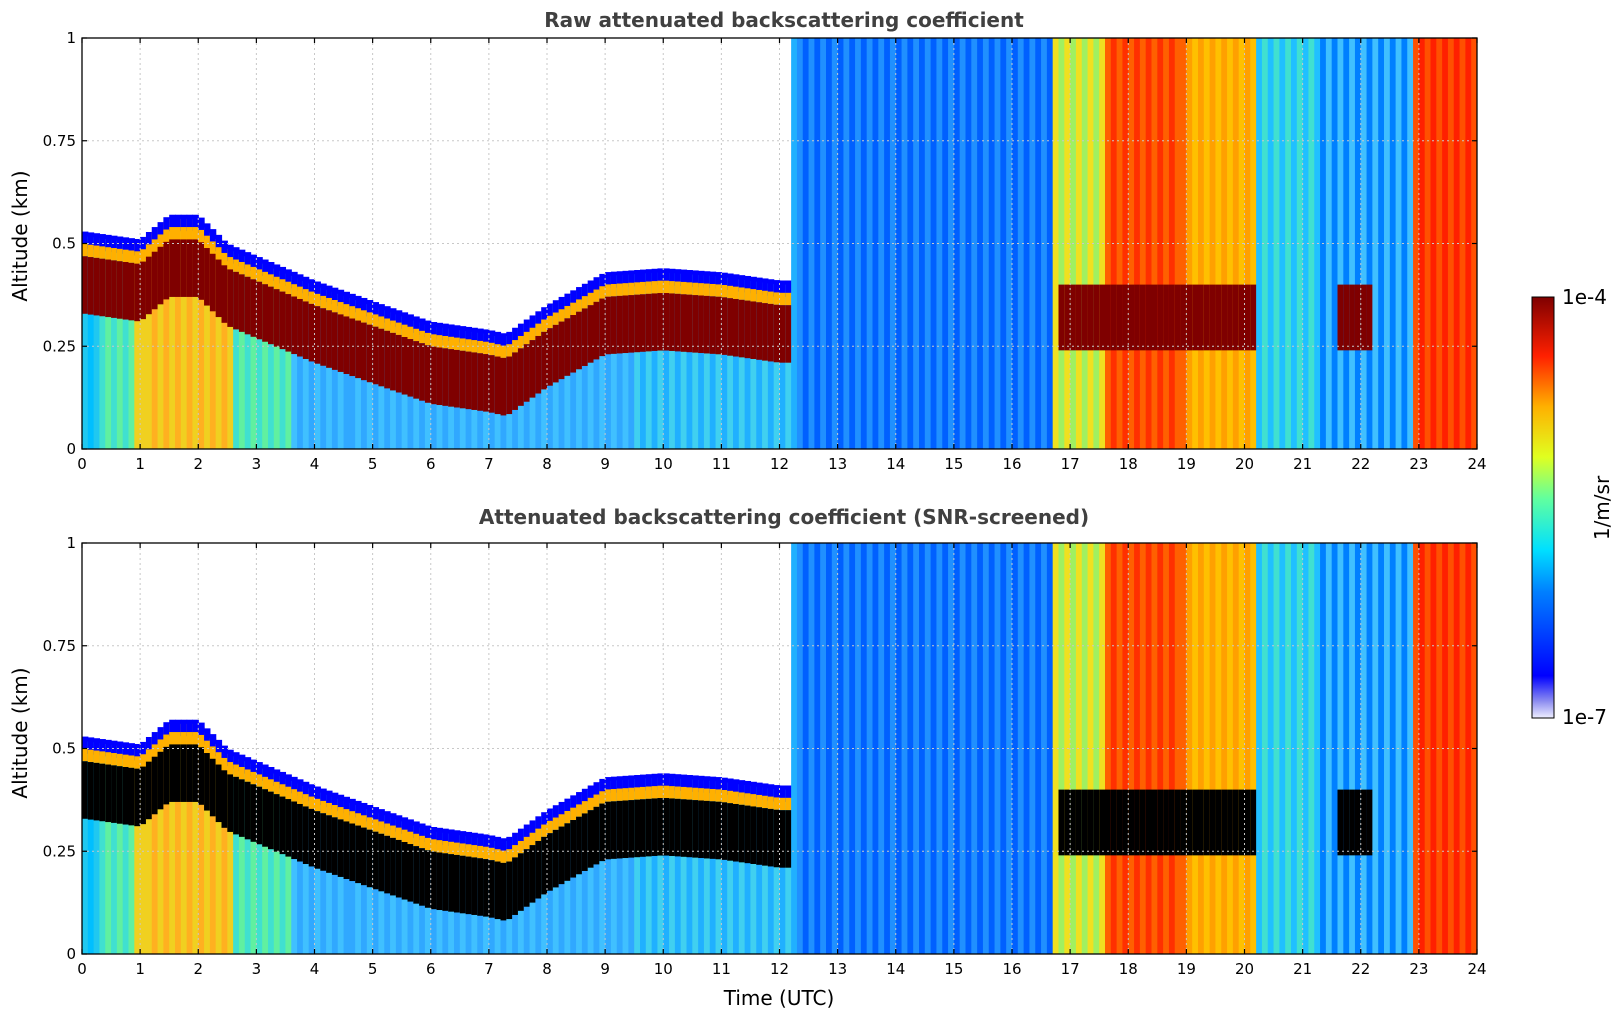  I want to click on x-tick-label: 22, so click(1360, 969).